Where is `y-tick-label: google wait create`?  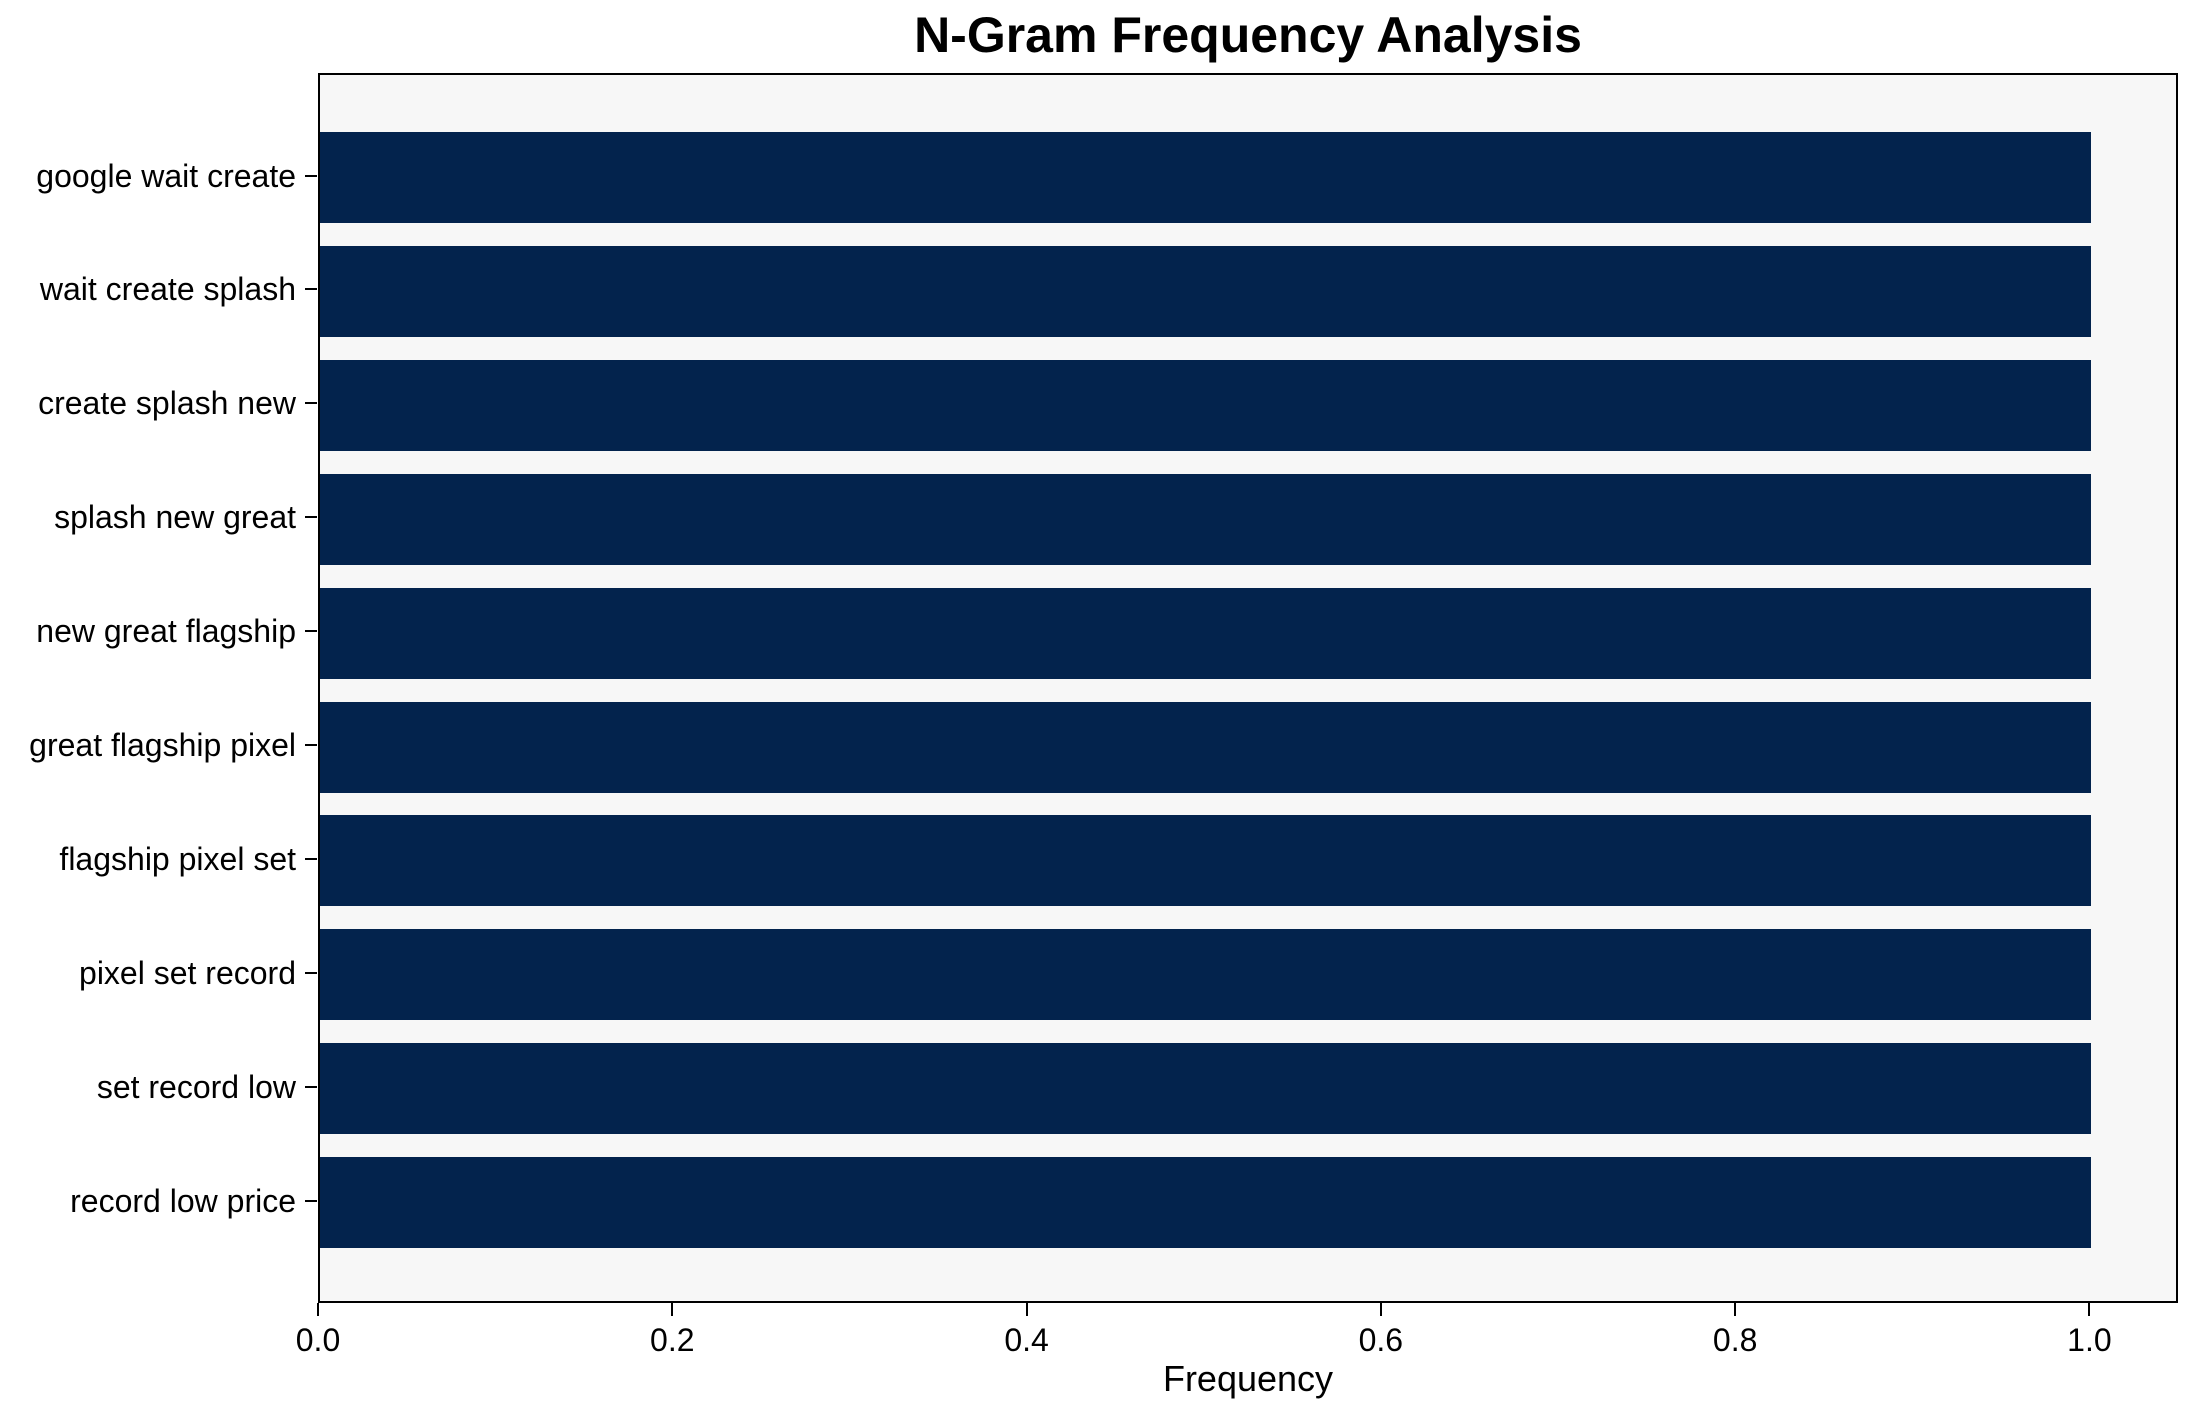 y-tick-label: google wait create is located at coordinates (166, 175).